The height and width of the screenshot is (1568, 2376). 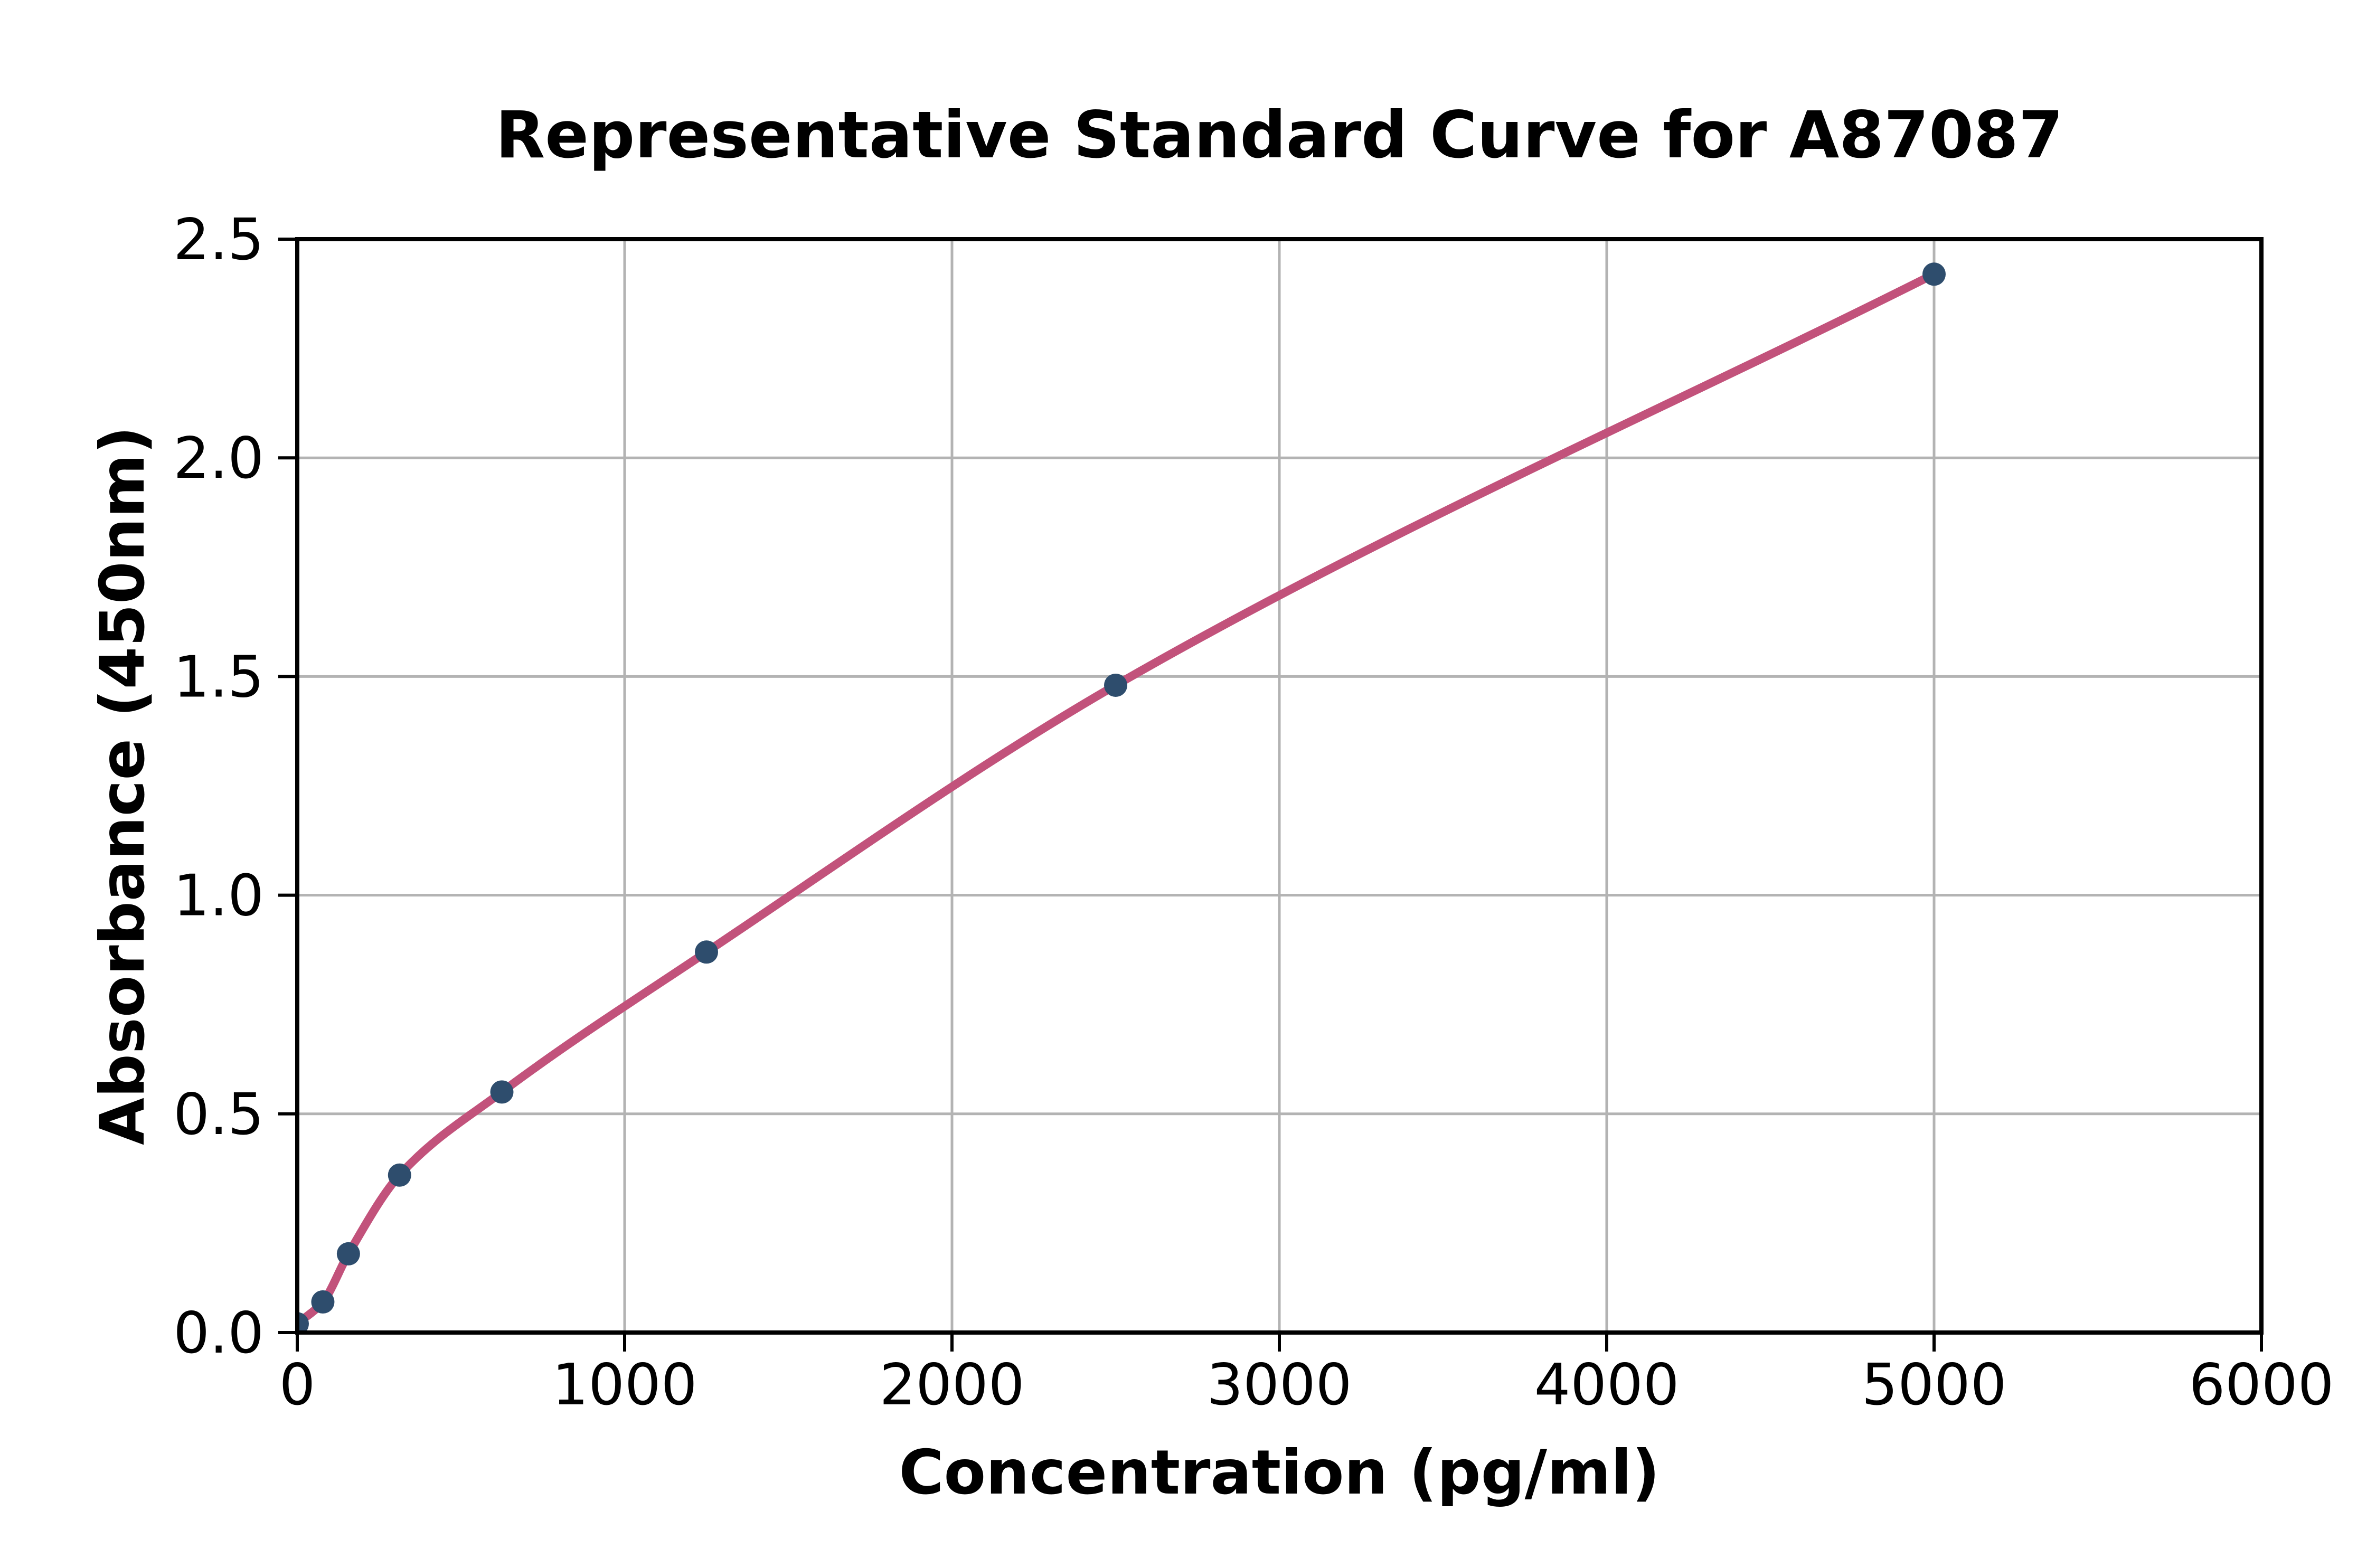 What do you see at coordinates (1607, 1385) in the screenshot?
I see `x-tick-label: 4000` at bounding box center [1607, 1385].